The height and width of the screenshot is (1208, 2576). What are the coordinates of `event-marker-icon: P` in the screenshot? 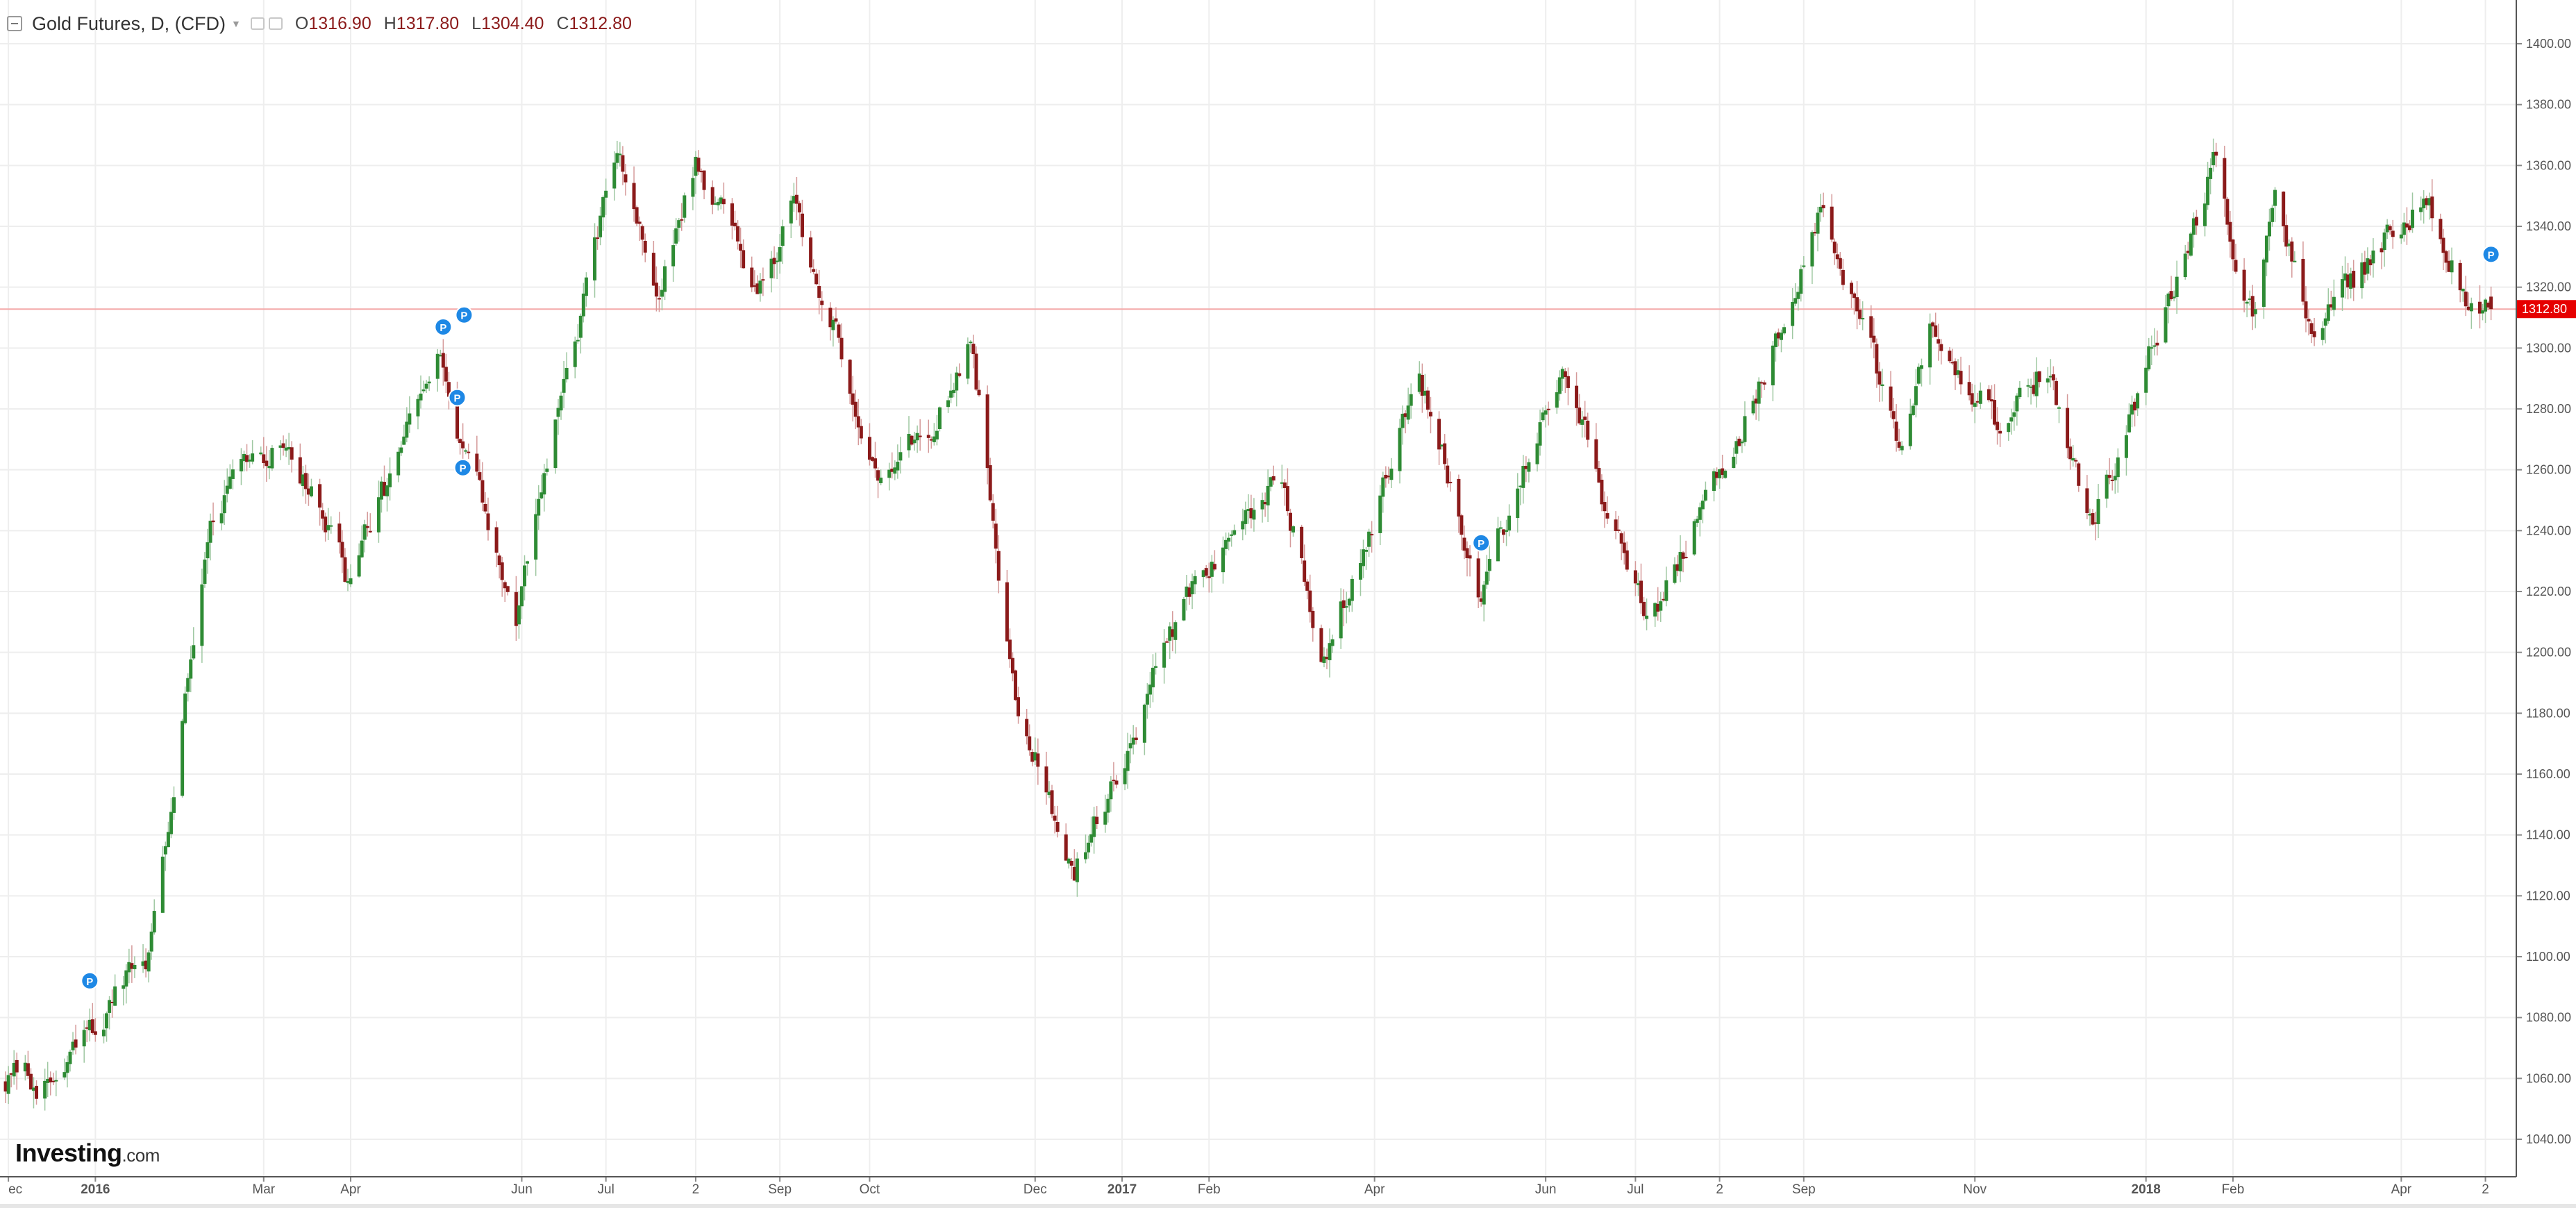 It's located at (464, 314).